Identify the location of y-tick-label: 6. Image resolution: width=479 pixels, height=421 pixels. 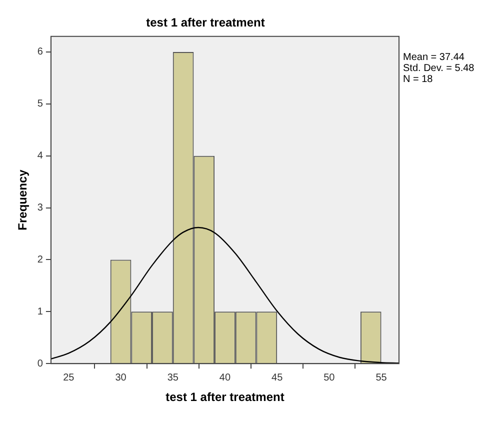
(40, 52).